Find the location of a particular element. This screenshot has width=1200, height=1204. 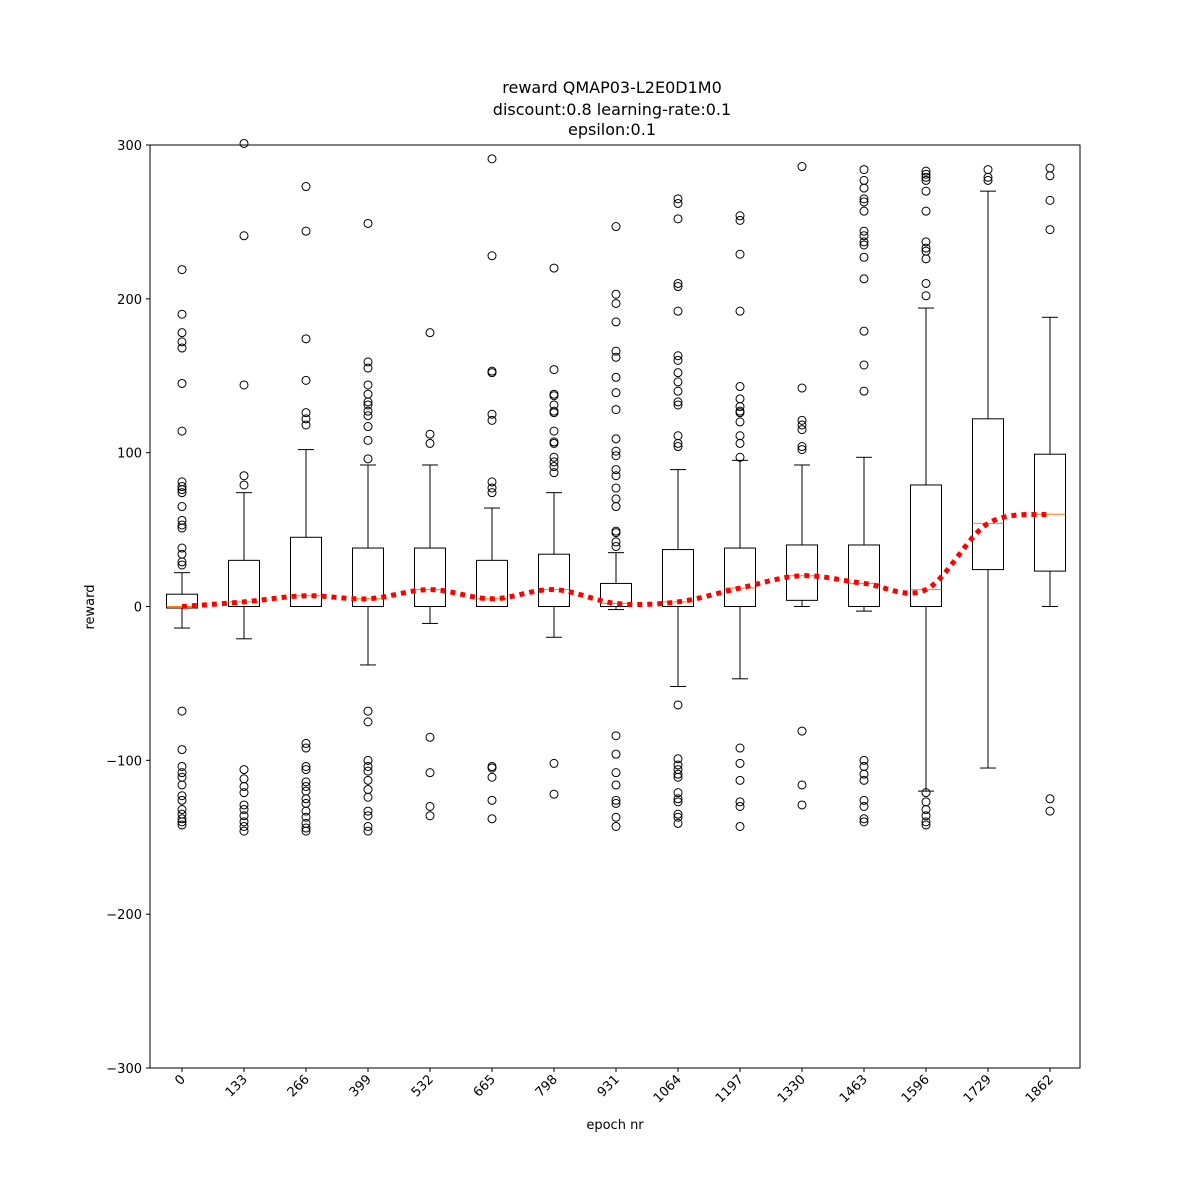

trend-line-group is located at coordinates (616, 560).